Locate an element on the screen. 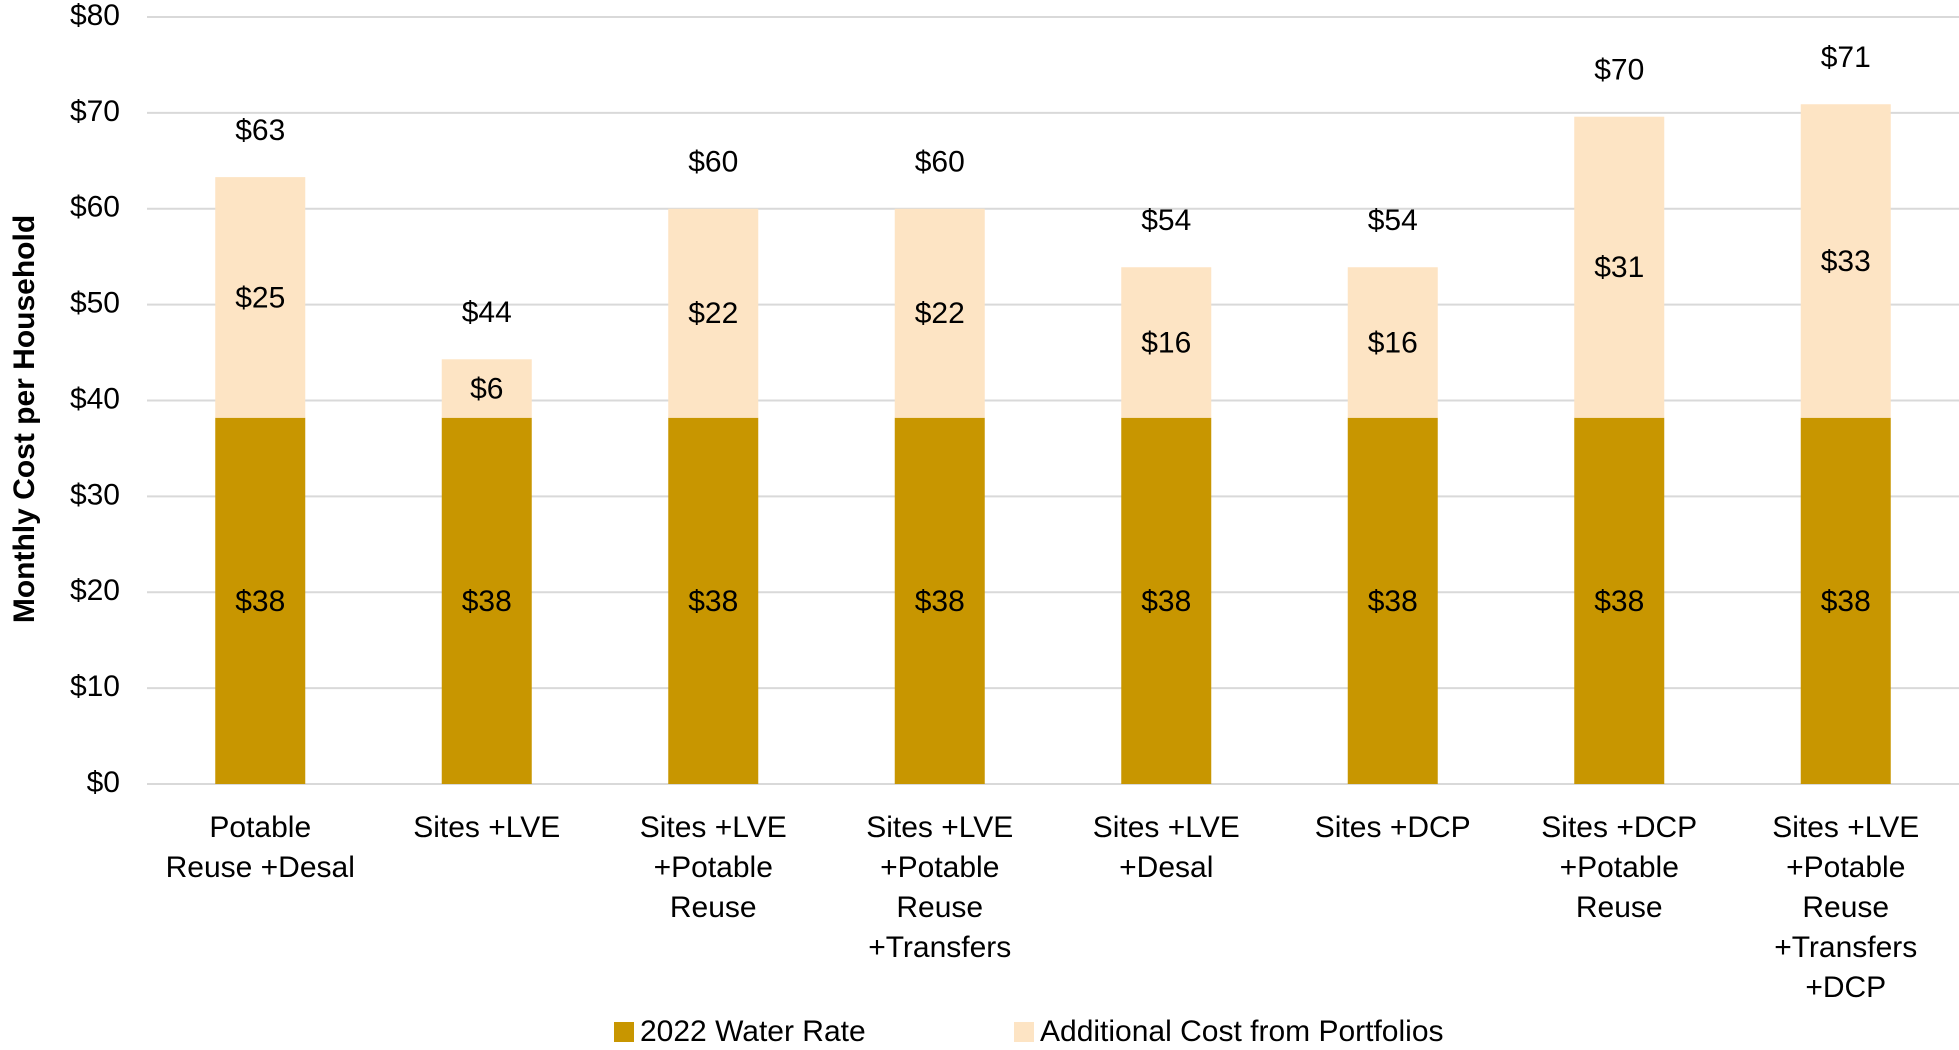  data-label: $25 is located at coordinates (260, 297).